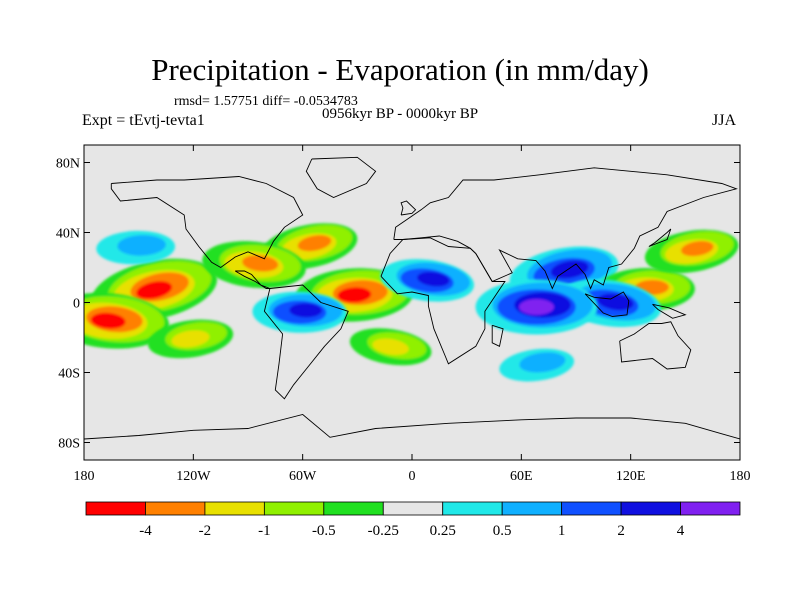 The image size is (800, 600). What do you see at coordinates (68, 234) in the screenshot?
I see `y-tick-label: 40N` at bounding box center [68, 234].